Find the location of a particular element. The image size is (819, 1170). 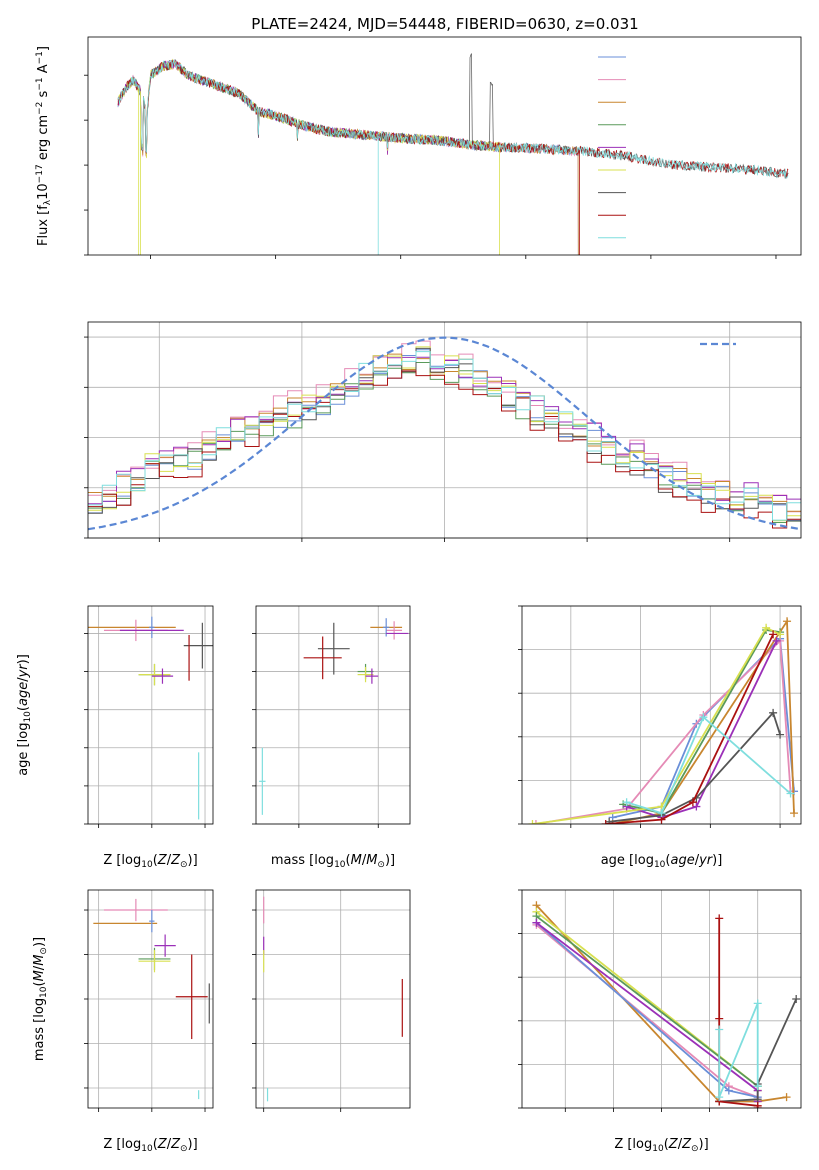

x-axis-label: age [log10(age/yr)] is located at coordinates (662, 861).